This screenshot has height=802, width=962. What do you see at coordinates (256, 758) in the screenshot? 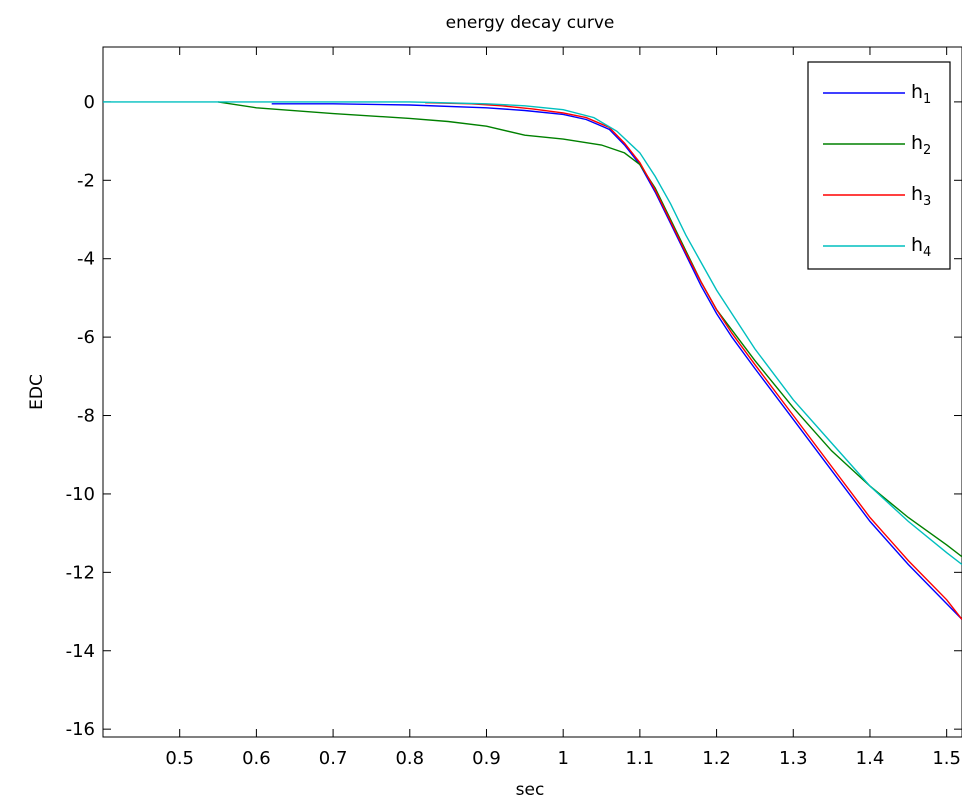
I see `x-tick-label: 0.6` at bounding box center [256, 758].